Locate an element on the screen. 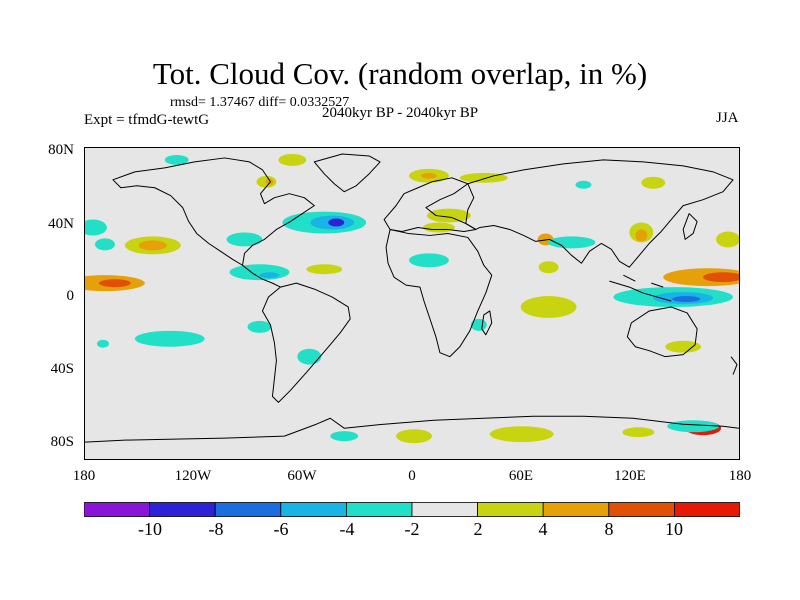 This screenshot has height=600, width=800. experiment-label: Expt = tfmdG-tewtG is located at coordinates (147, 120).